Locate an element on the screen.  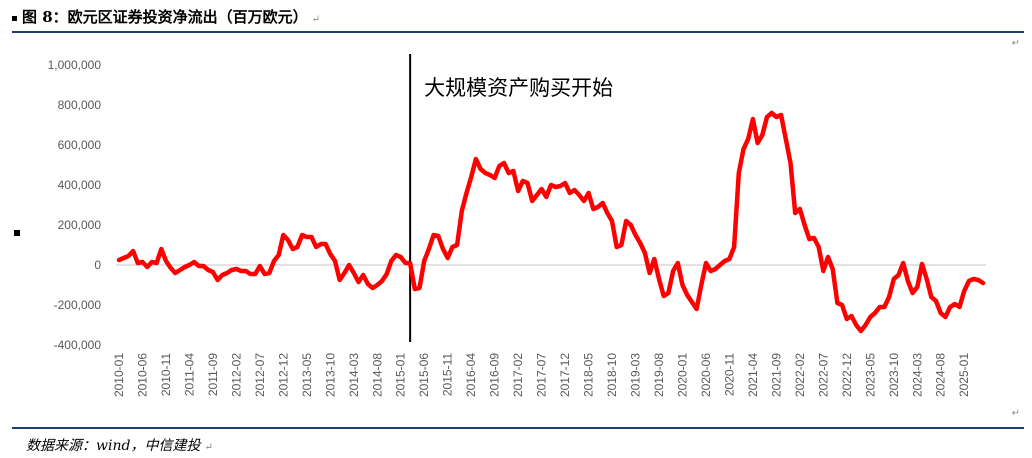
x-tick-label: 2010-01 is located at coordinates (119, 375).